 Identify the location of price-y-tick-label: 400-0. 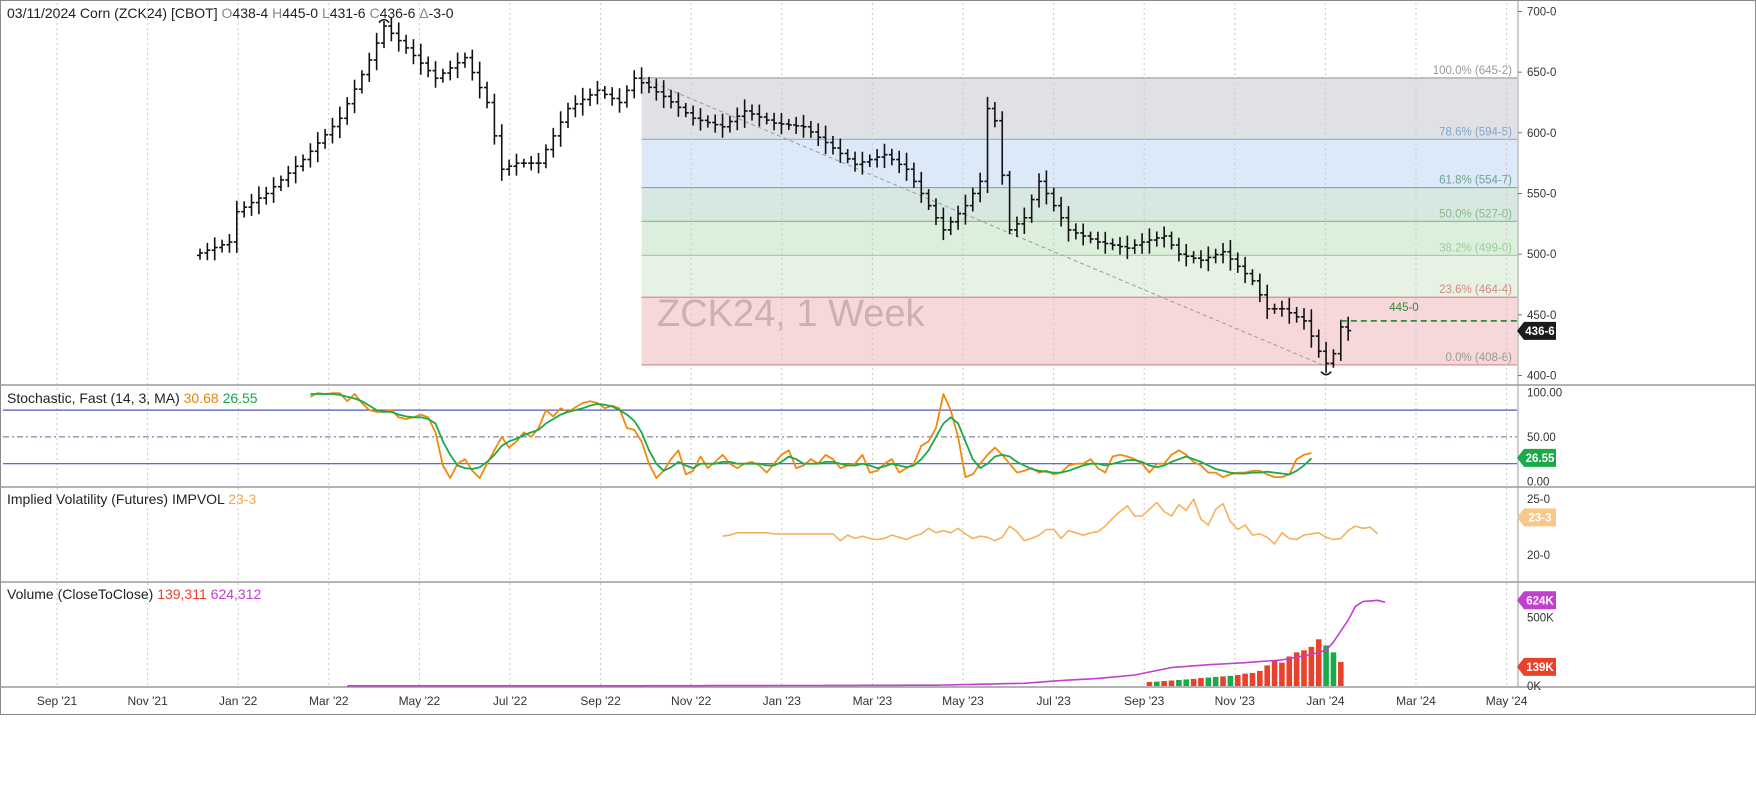
(1541, 377).